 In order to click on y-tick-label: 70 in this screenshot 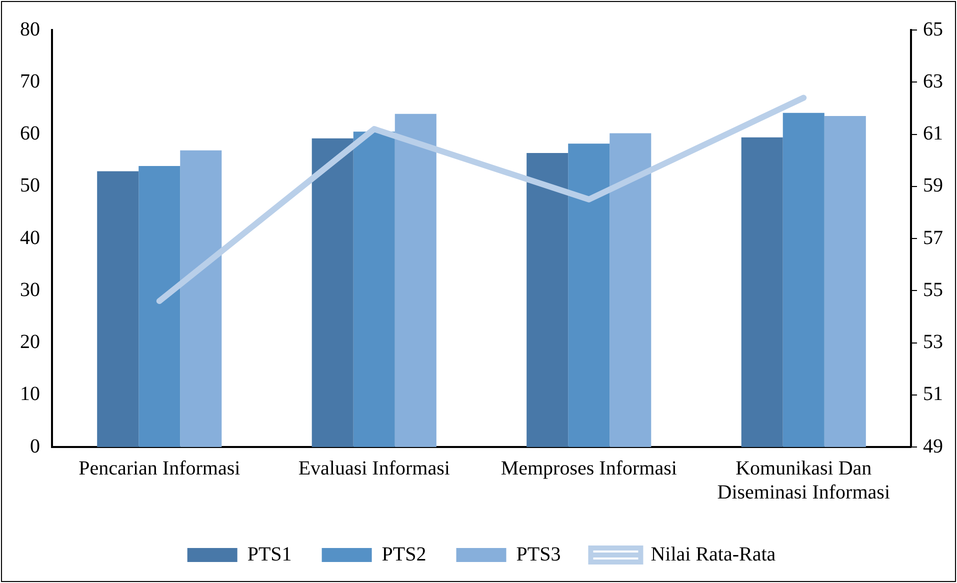, I will do `click(30, 81)`.